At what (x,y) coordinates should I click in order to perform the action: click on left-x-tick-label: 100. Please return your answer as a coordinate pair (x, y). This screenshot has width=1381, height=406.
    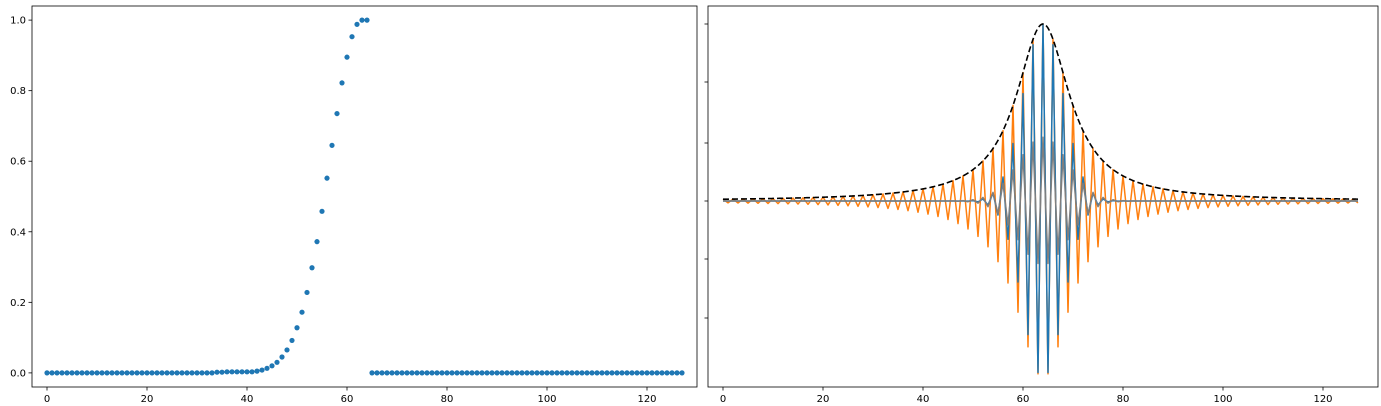
    Looking at the image, I should click on (546, 399).